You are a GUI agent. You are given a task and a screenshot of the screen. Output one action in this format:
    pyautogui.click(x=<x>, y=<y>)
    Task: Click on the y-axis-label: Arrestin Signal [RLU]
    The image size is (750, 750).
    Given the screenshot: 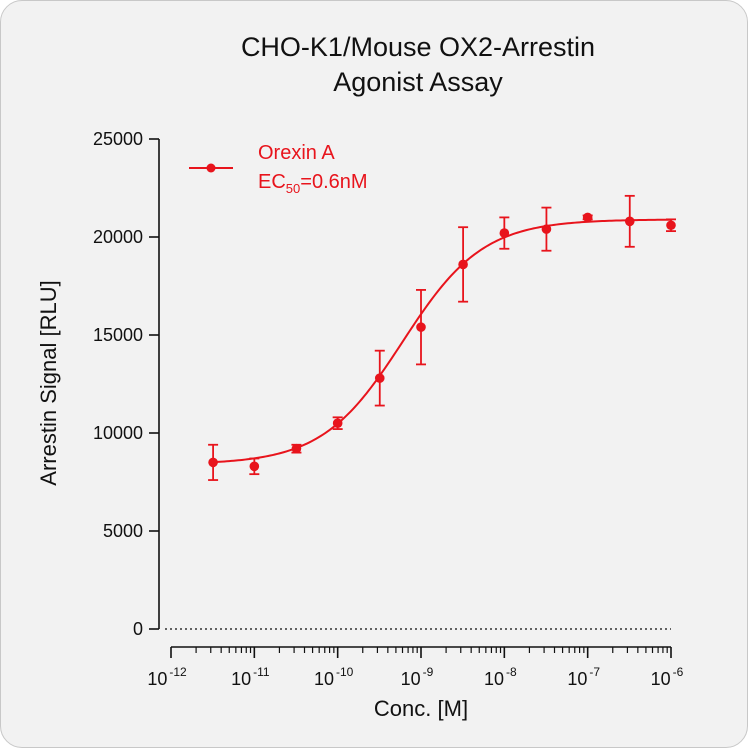 What is the action you would take?
    pyautogui.click(x=48, y=382)
    